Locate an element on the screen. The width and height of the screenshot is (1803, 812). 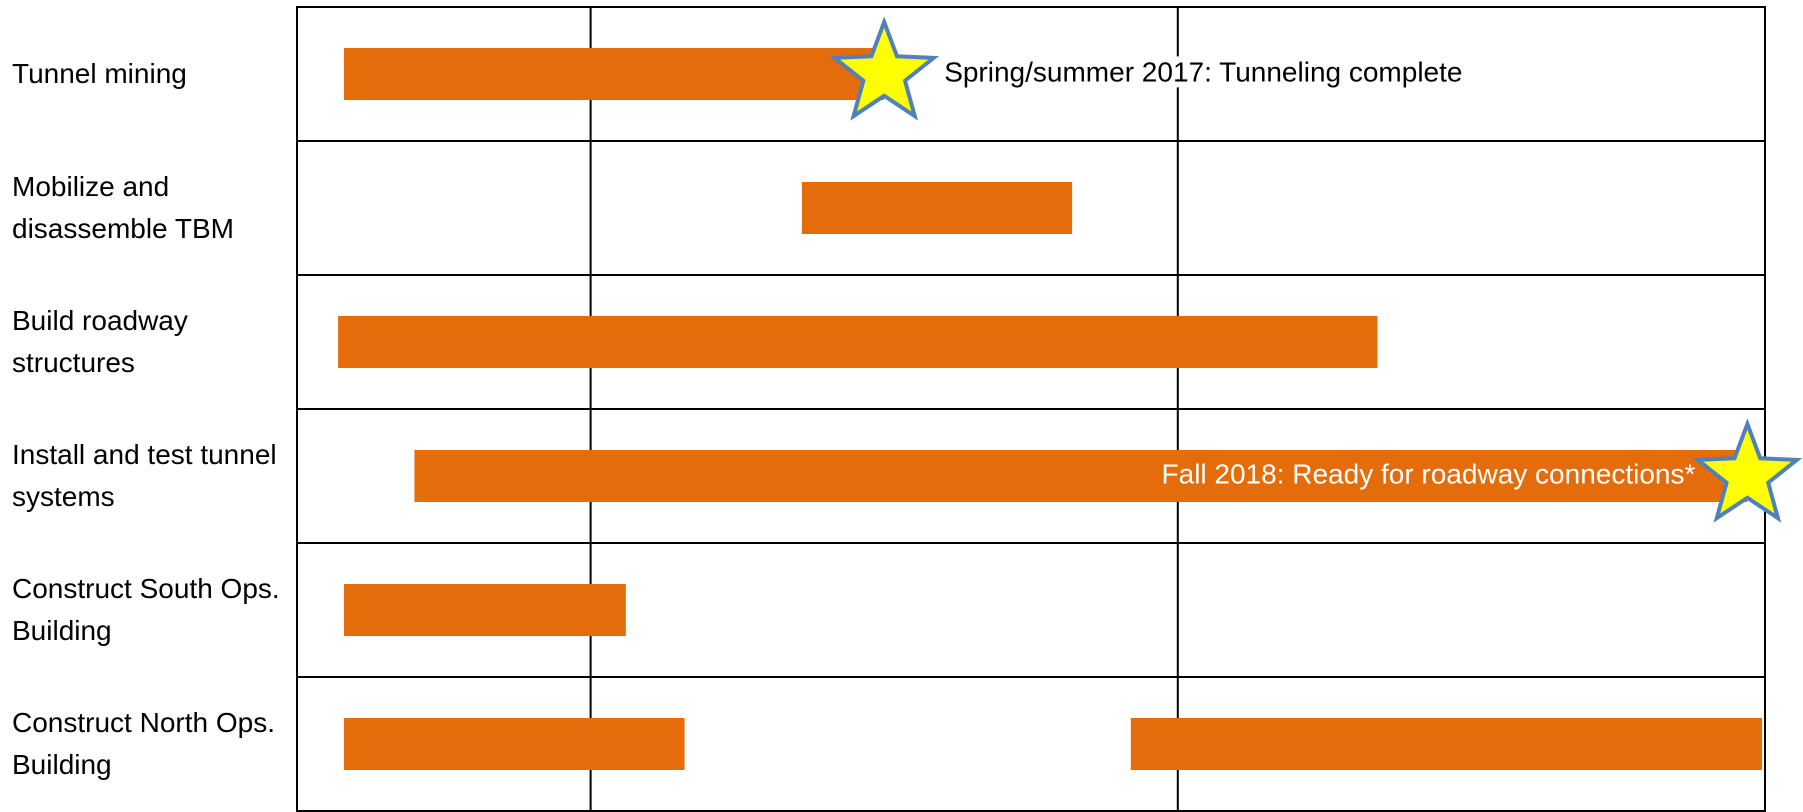
milestone-label: Spring/summer 2017: Tunneling complete is located at coordinates (1203, 71).